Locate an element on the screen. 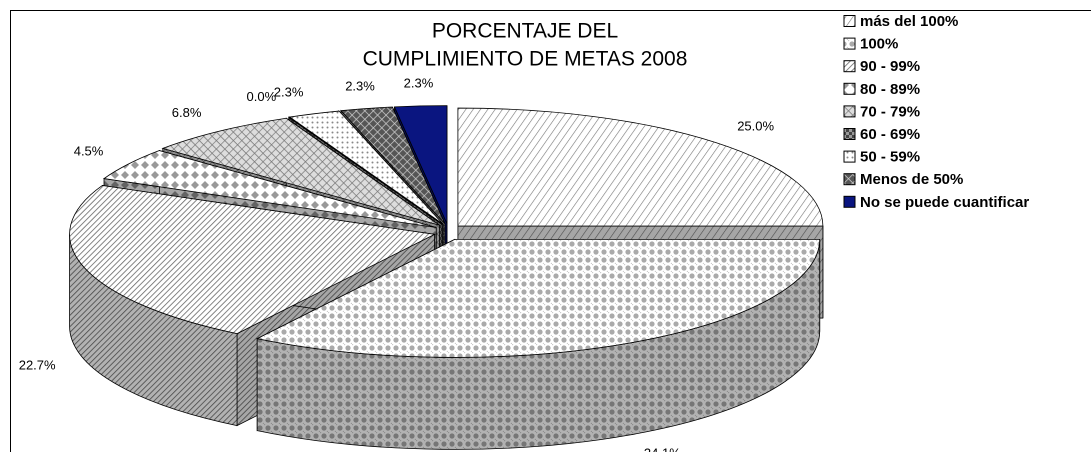 This screenshot has width=1091, height=452. chart-title: CUMPLIMIENTO DE METAS 2008 is located at coordinates (525, 59).